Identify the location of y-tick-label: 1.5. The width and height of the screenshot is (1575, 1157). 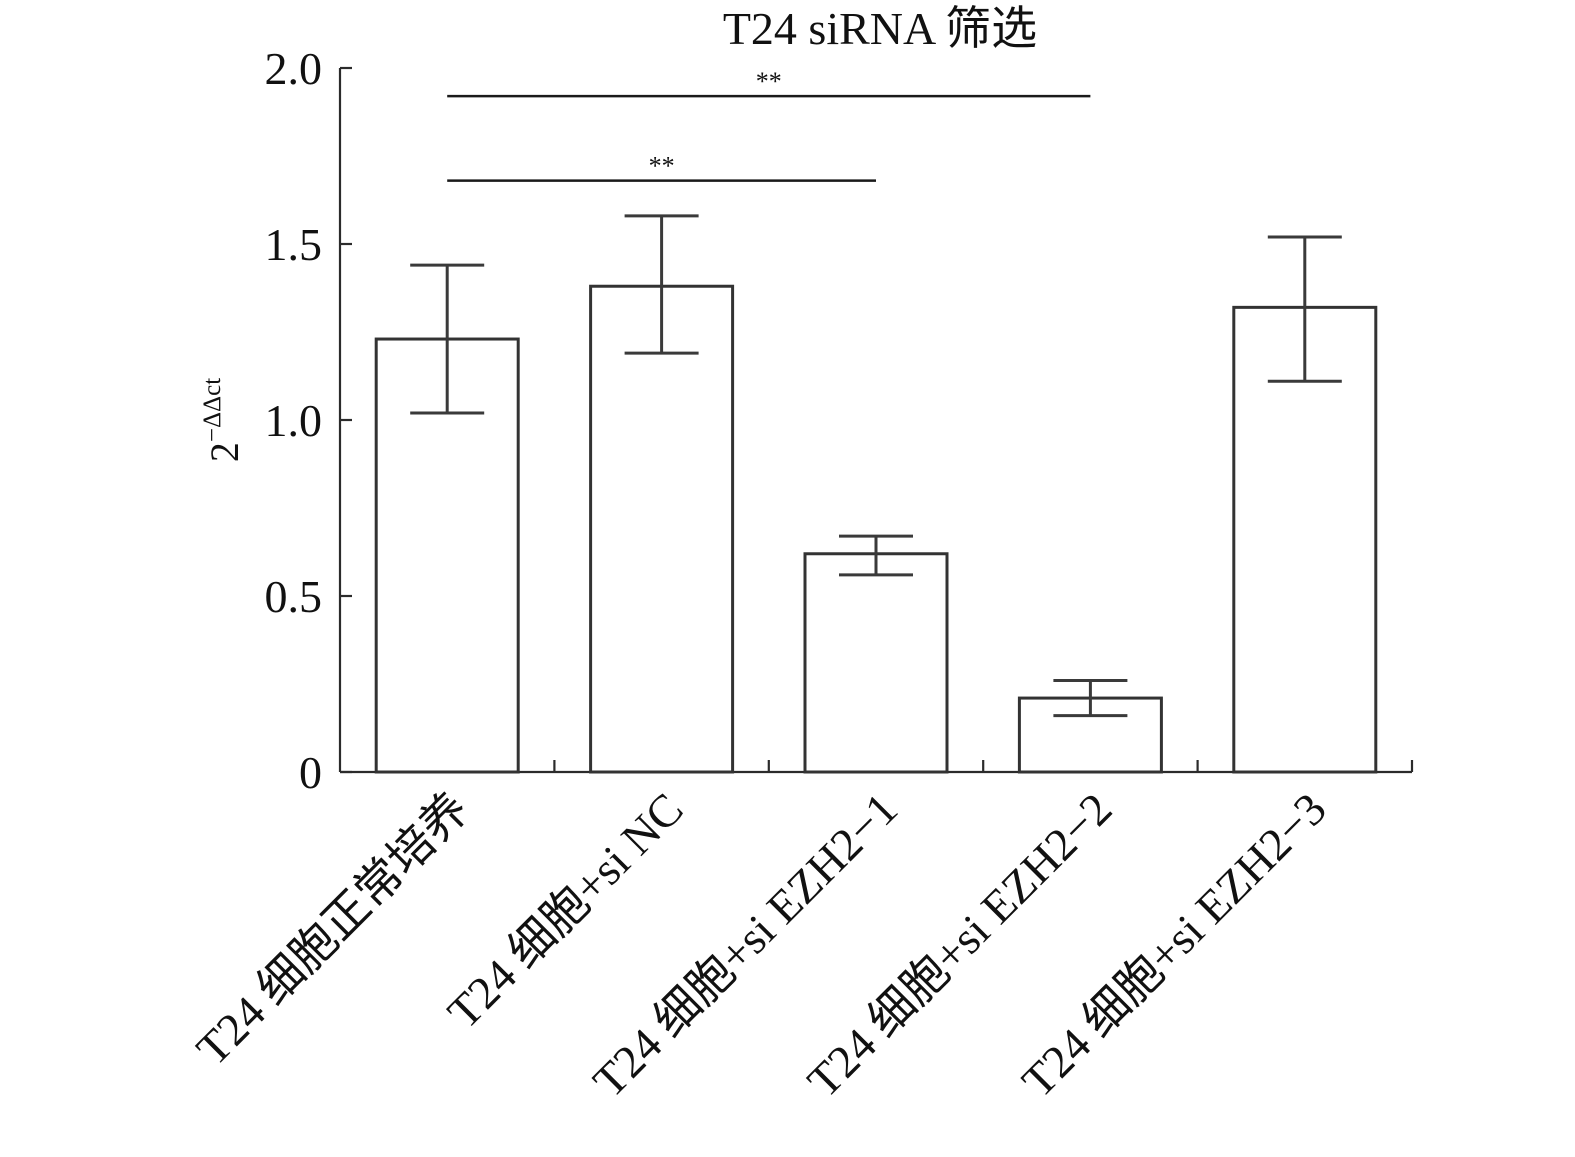
(294, 244).